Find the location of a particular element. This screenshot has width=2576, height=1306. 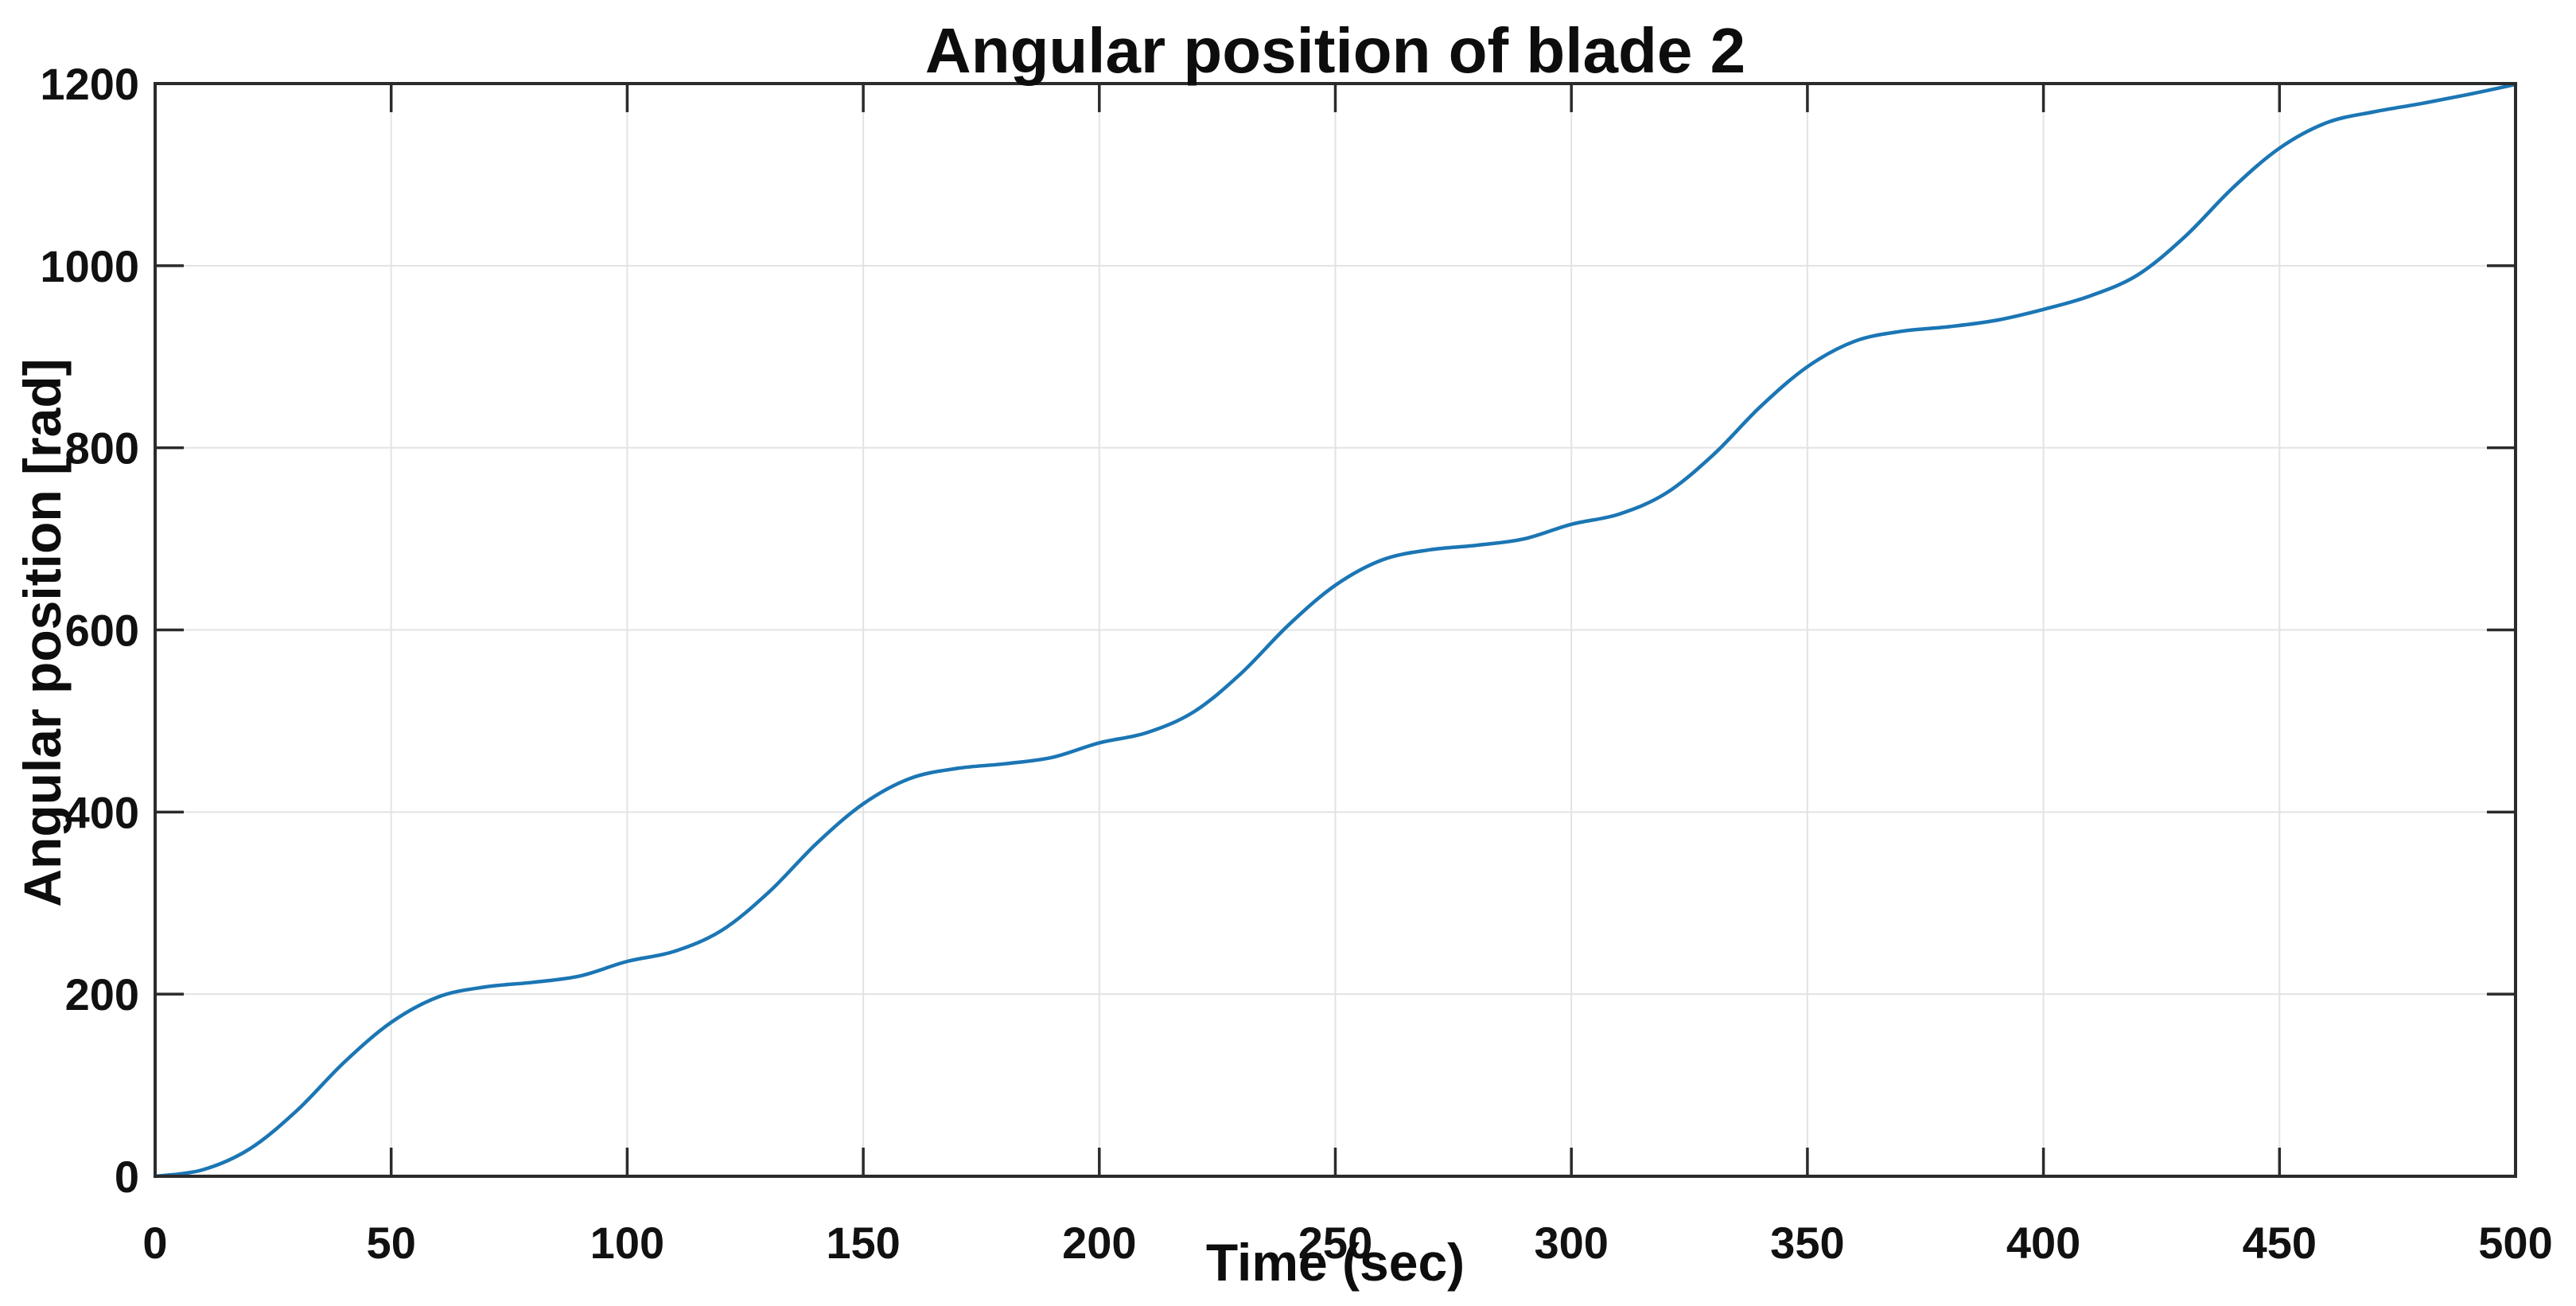

chart-title: Angular position of blade 2 is located at coordinates (1335, 50).